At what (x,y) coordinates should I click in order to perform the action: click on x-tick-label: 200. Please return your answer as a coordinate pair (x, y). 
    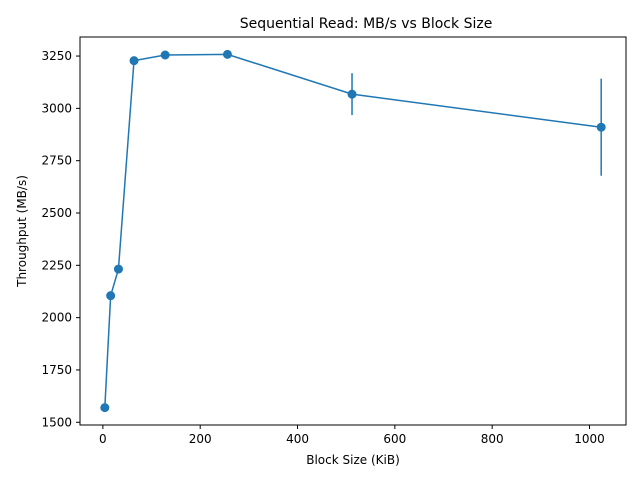
    Looking at the image, I should click on (200, 439).